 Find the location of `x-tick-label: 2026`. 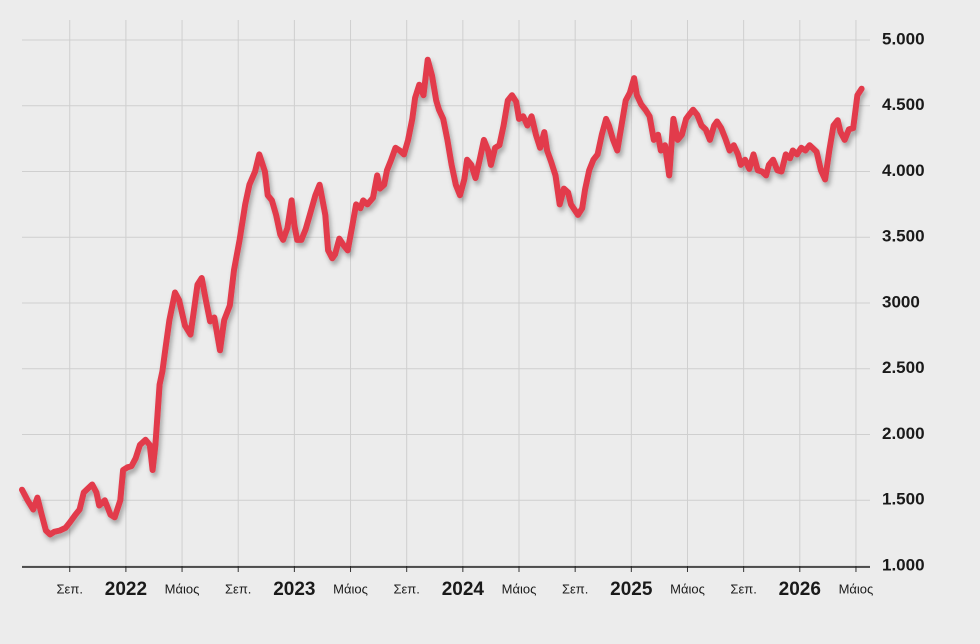

x-tick-label: 2026 is located at coordinates (800, 589).